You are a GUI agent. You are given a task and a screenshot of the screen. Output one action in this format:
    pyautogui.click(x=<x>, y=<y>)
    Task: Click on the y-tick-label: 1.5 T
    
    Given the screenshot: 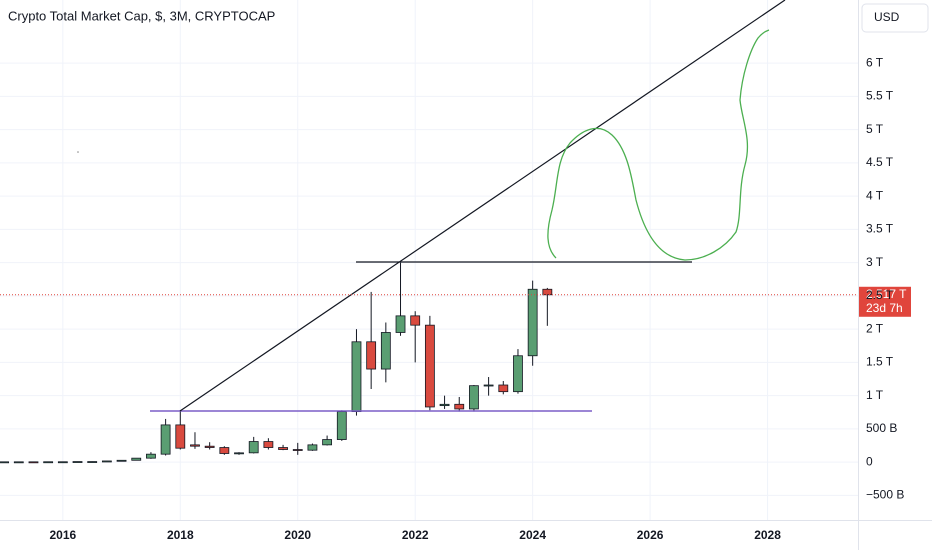 What is the action you would take?
    pyautogui.click(x=880, y=362)
    